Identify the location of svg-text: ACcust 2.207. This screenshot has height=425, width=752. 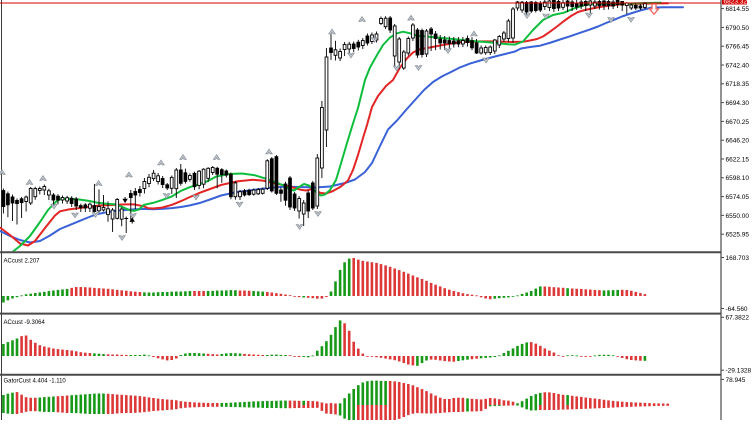
(22, 262).